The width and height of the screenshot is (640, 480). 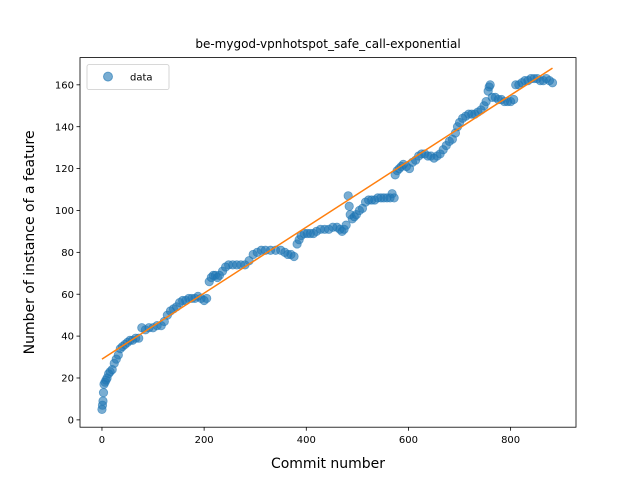 What do you see at coordinates (328, 464) in the screenshot?
I see `x-axis-label: Commit number` at bounding box center [328, 464].